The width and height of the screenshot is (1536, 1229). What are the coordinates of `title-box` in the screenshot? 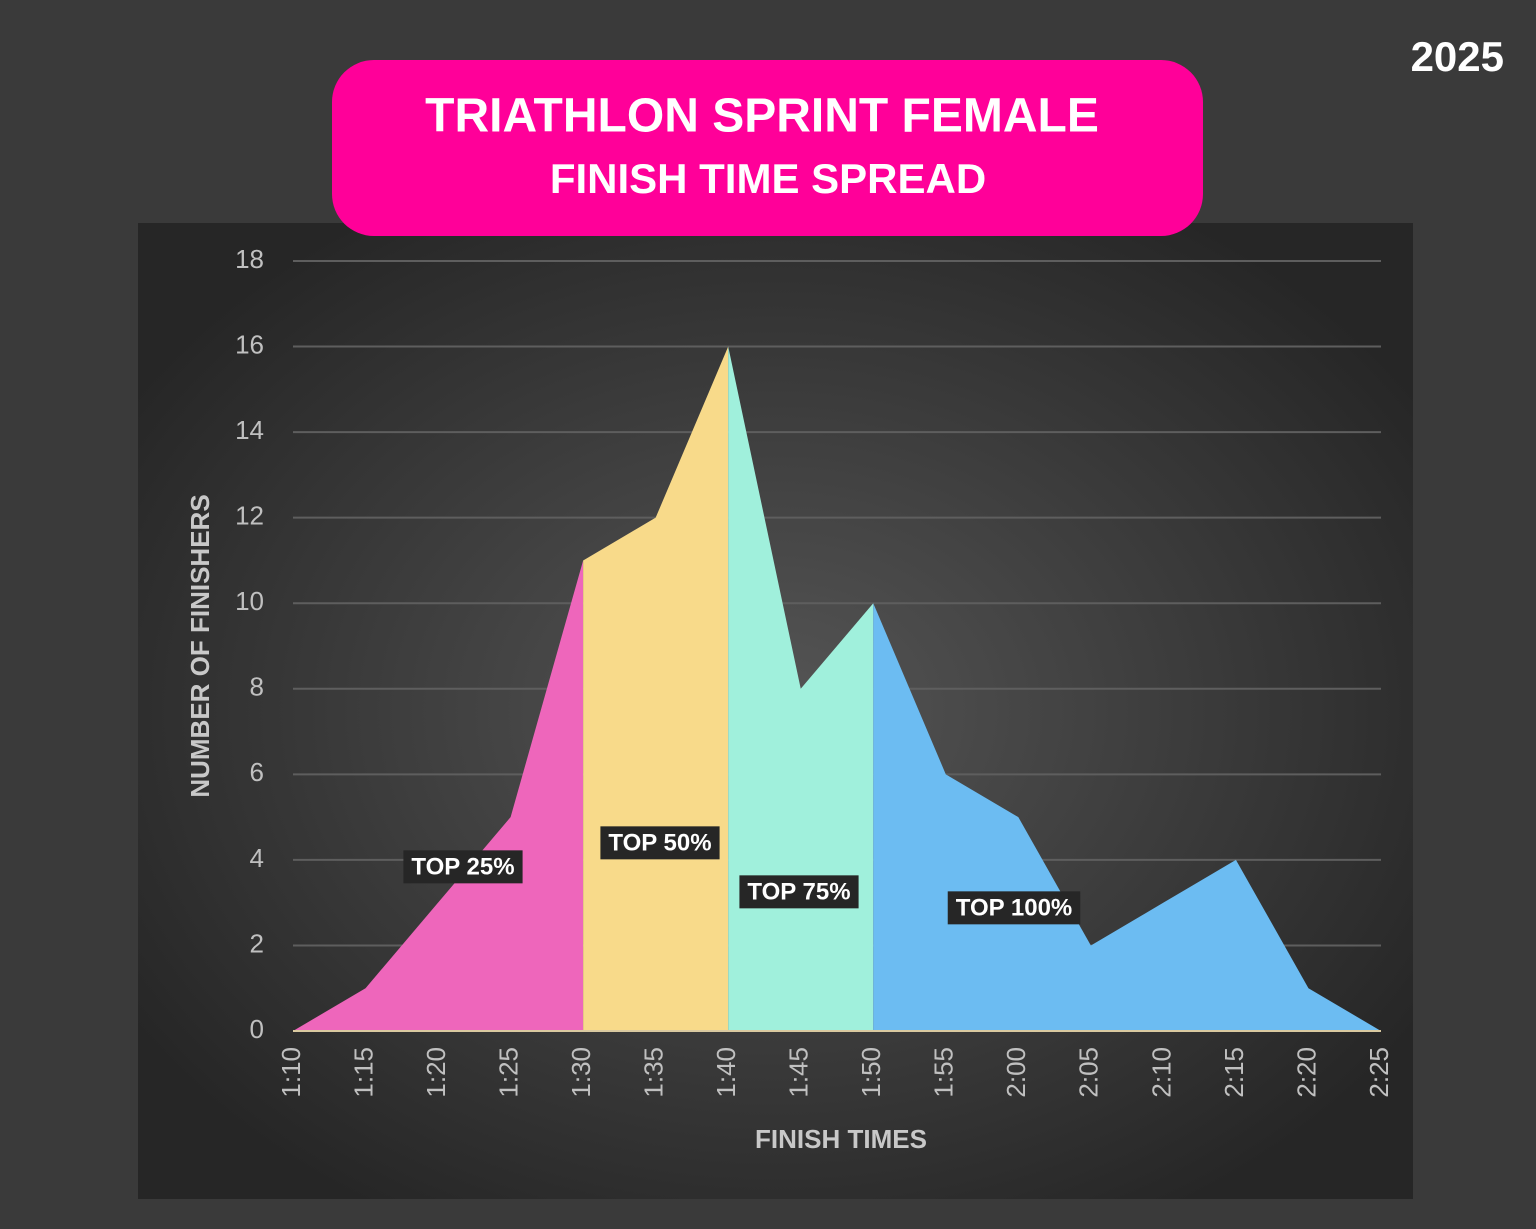 It's located at (767, 148).